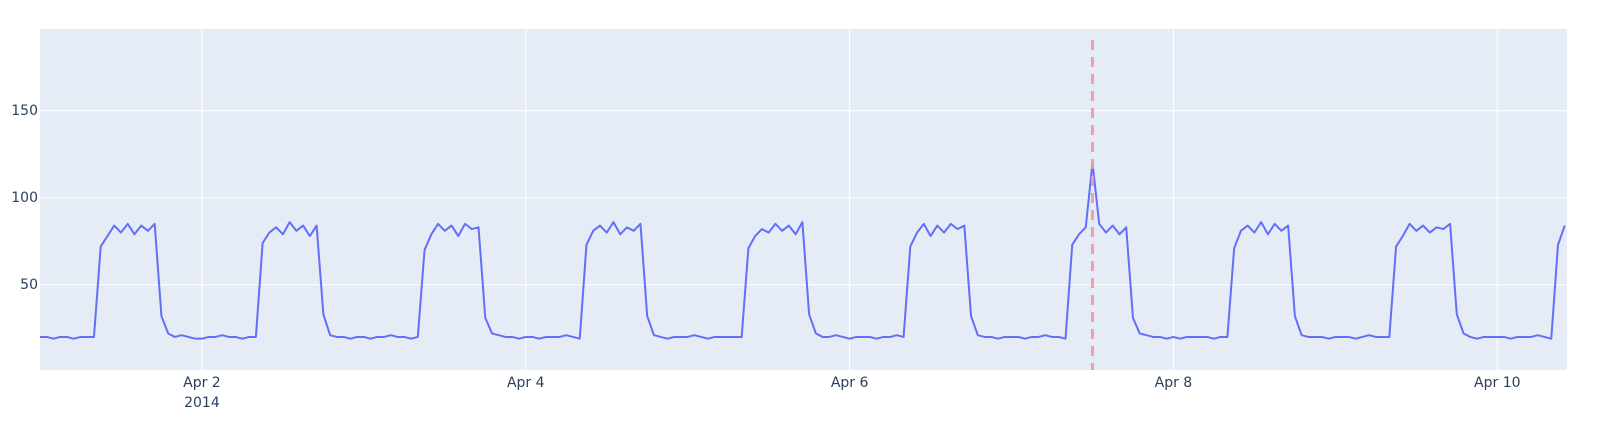 Image resolution: width=1617 pixels, height=422 pixels. What do you see at coordinates (24, 198) in the screenshot?
I see `y-tick-label: 100` at bounding box center [24, 198].